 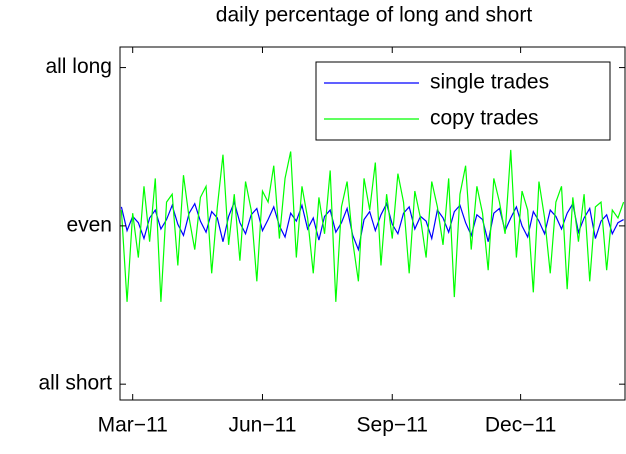 I want to click on y-tick-label: all short, so click(x=75, y=383).